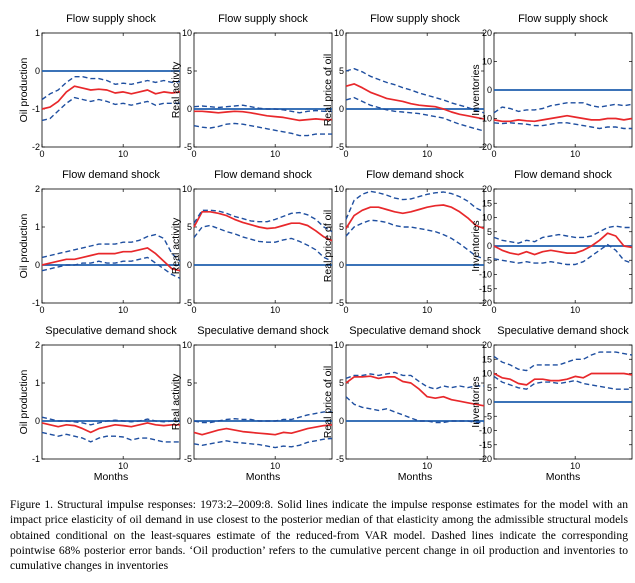 This screenshot has height=583, width=635. Describe the element at coordinates (487, 359) in the screenshot. I see `y-tick-label: 15` at that location.